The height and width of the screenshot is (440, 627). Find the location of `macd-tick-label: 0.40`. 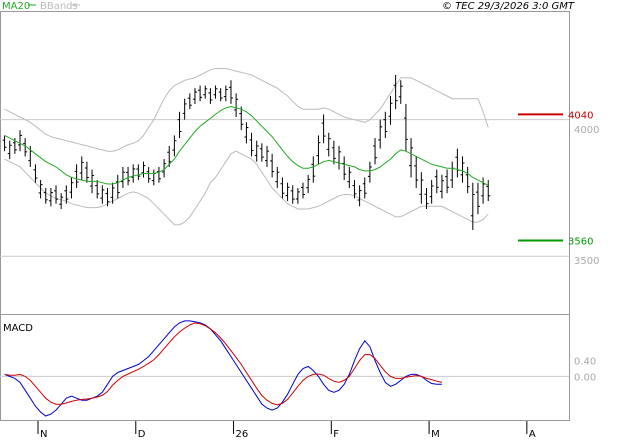

macd-tick-label: 0.40 is located at coordinates (585, 362).